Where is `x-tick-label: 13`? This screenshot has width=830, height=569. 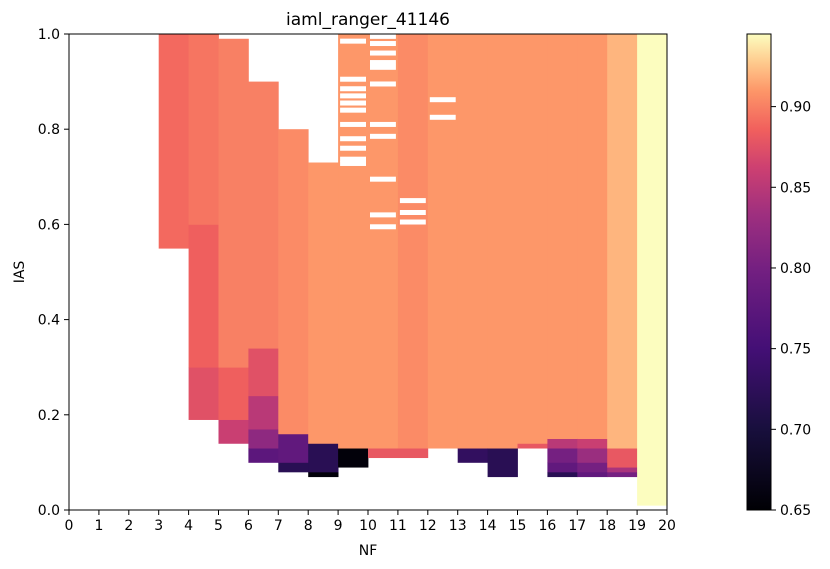 x-tick-label: 13 is located at coordinates (458, 526).